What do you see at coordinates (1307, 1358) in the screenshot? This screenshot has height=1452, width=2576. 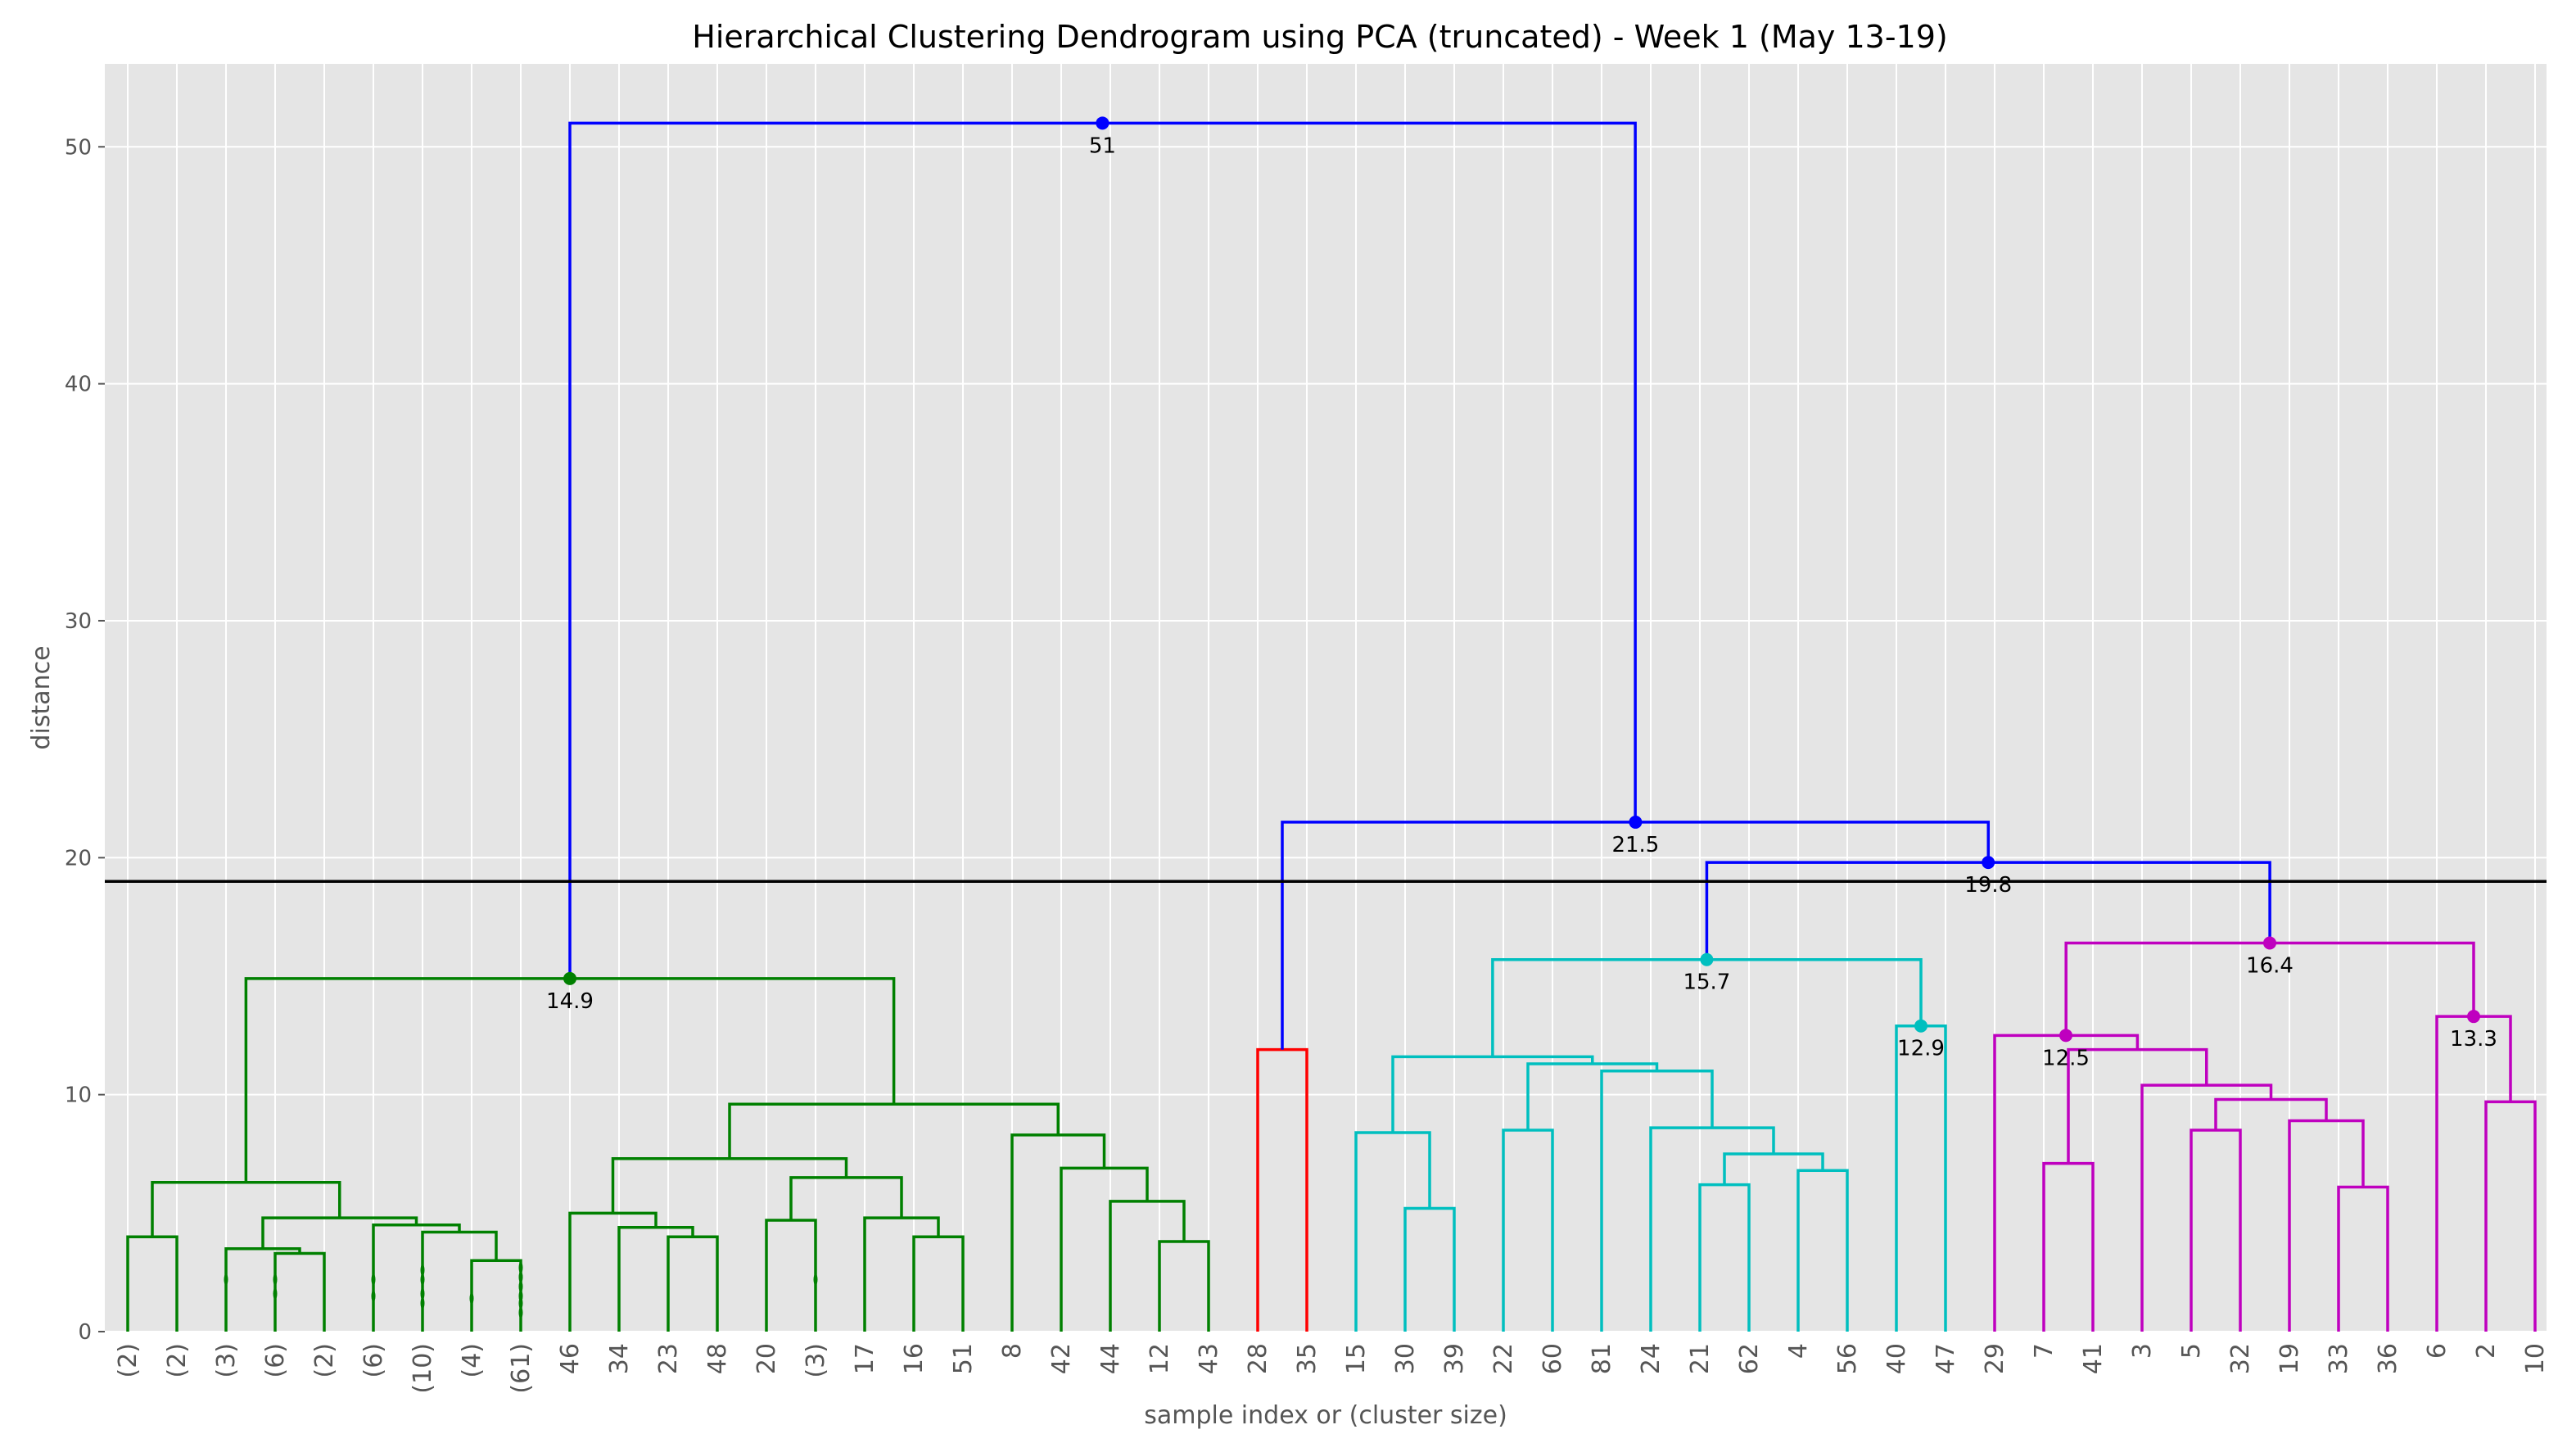 I see `x-tick-label: 35` at bounding box center [1307, 1358].